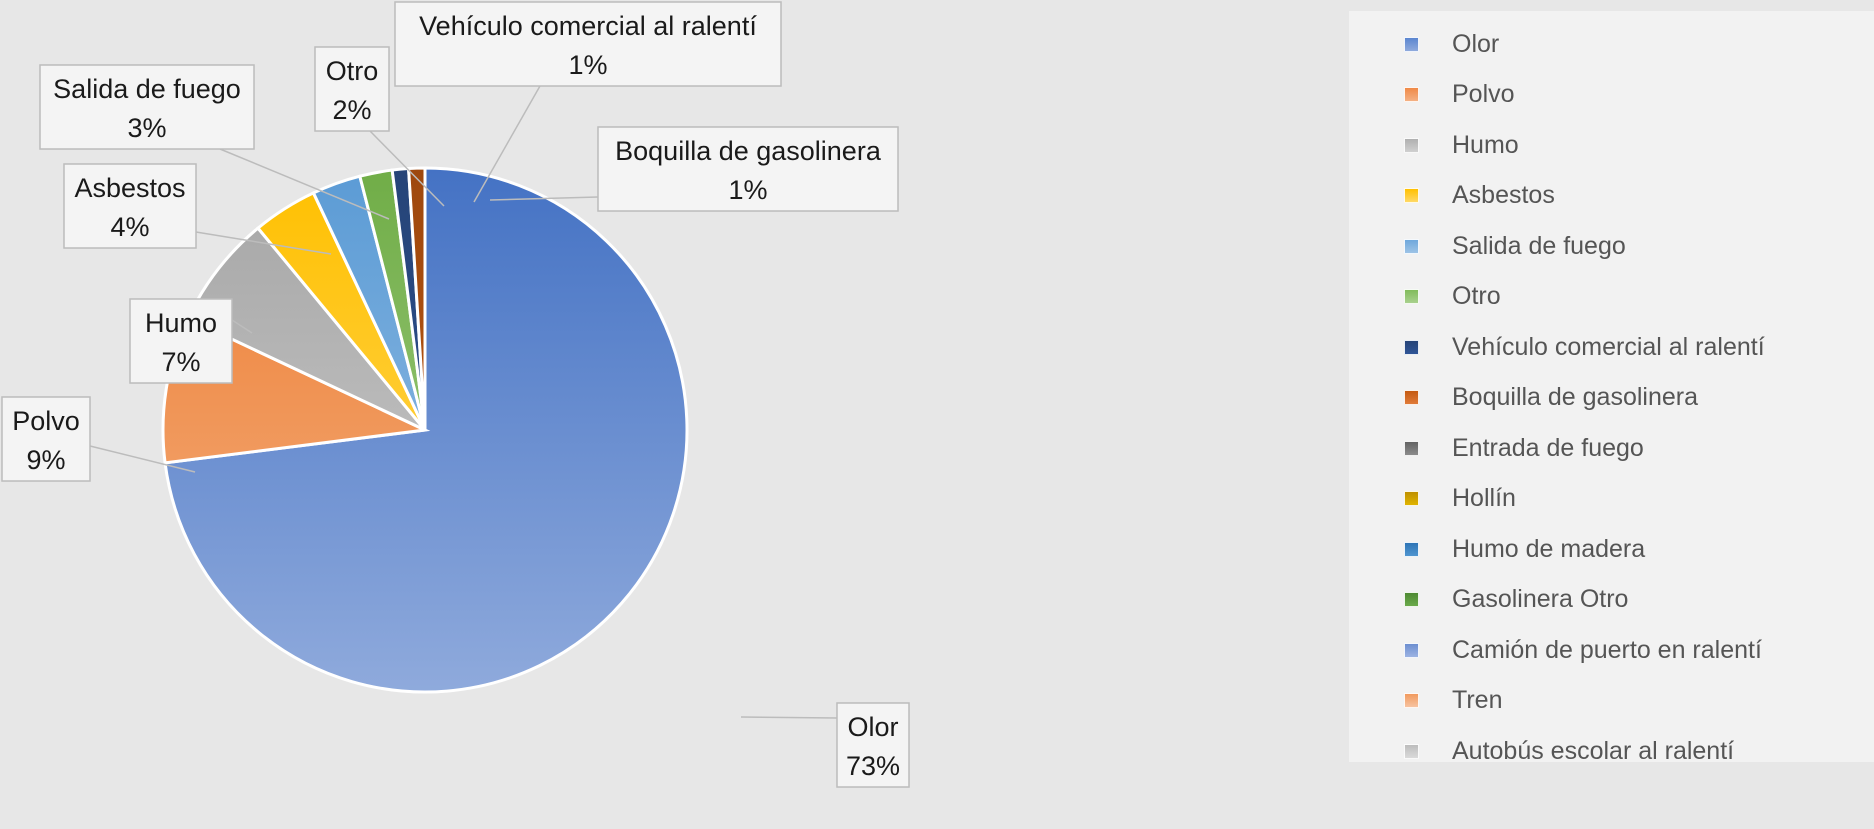 The width and height of the screenshot is (1874, 829). I want to click on legend-swatch-olor, so click(1411, 44).